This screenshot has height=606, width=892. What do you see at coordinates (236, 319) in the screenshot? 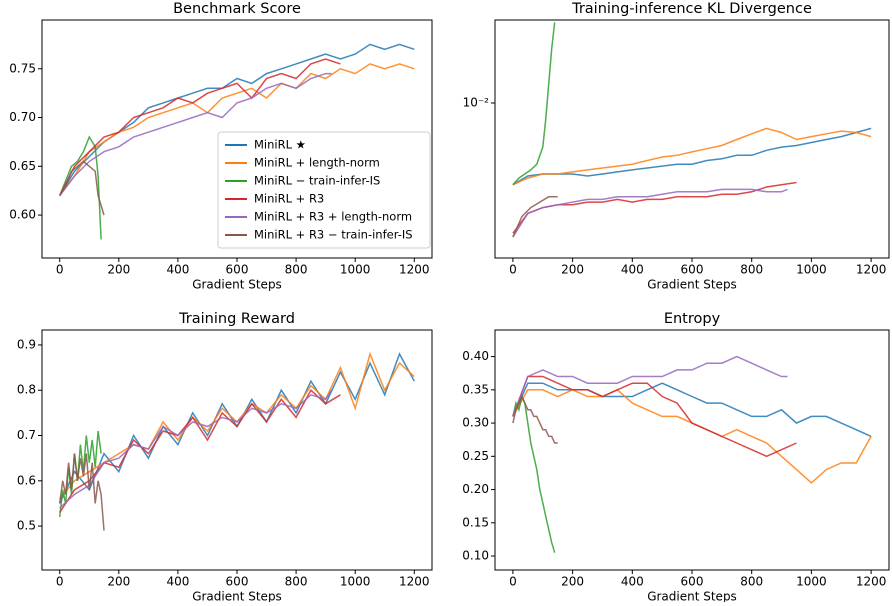
I see `chart-title: Training Reward` at bounding box center [236, 319].